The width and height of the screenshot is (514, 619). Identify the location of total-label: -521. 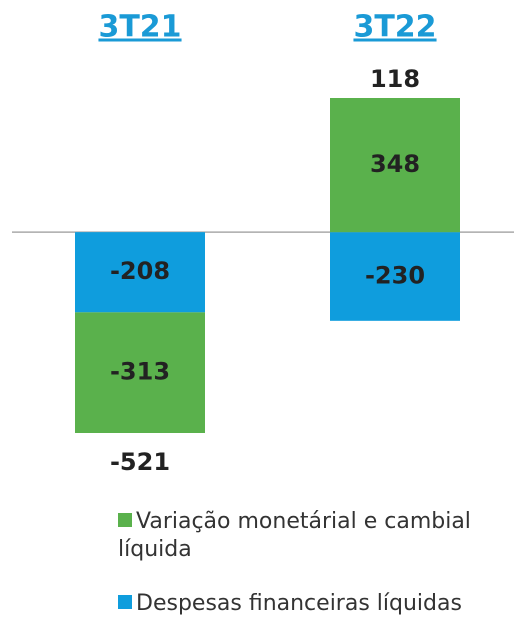
(140, 462).